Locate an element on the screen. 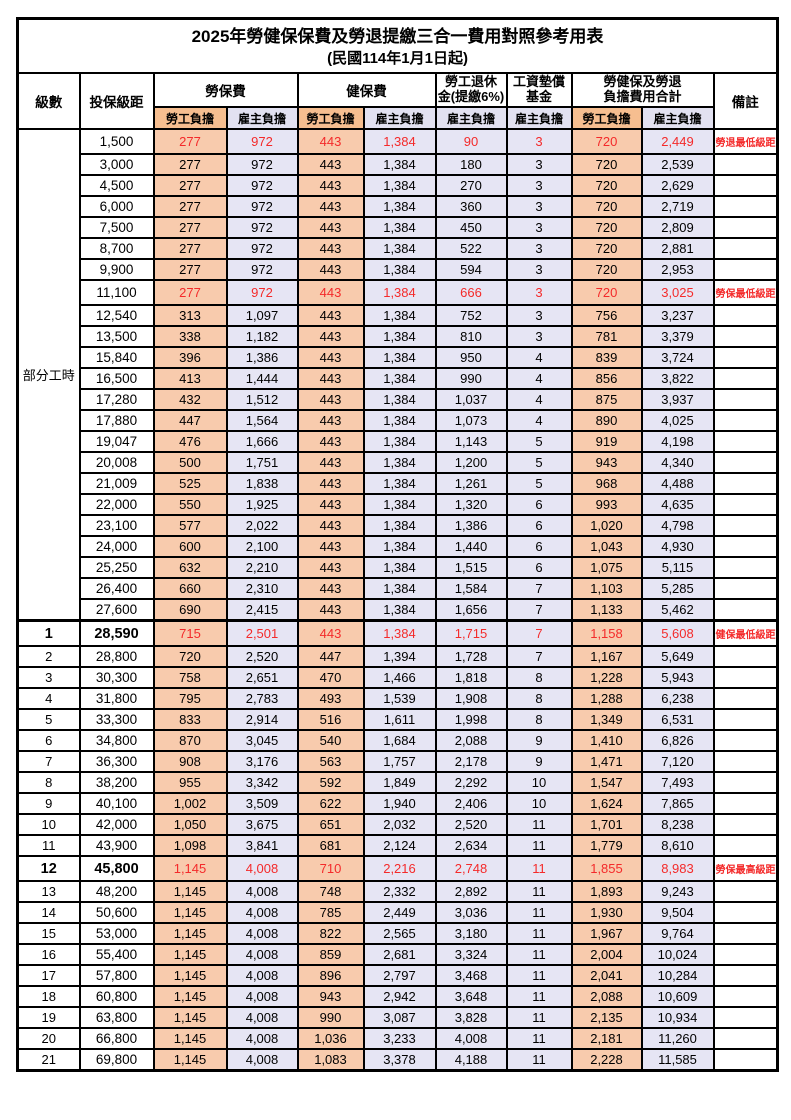 This screenshot has height=1120, width=791. header-total-line1: 勞健保及勞退 is located at coordinates (642, 82).